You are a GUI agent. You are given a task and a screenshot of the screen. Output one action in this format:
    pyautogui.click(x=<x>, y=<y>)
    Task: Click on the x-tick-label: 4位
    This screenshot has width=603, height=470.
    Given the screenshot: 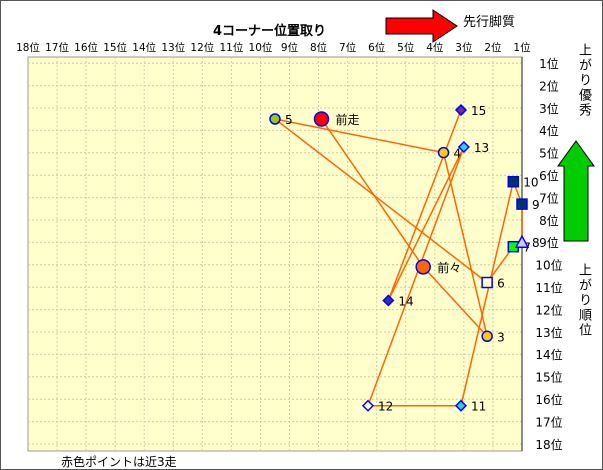 What is the action you would take?
    pyautogui.click(x=435, y=47)
    